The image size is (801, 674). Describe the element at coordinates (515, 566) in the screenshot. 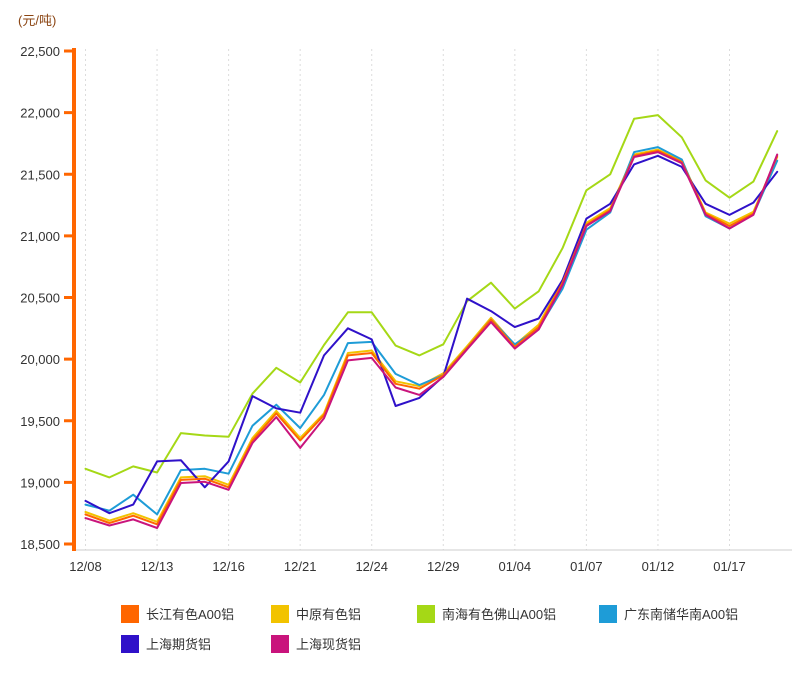

I see `x-axis-label: 01/04` at that location.